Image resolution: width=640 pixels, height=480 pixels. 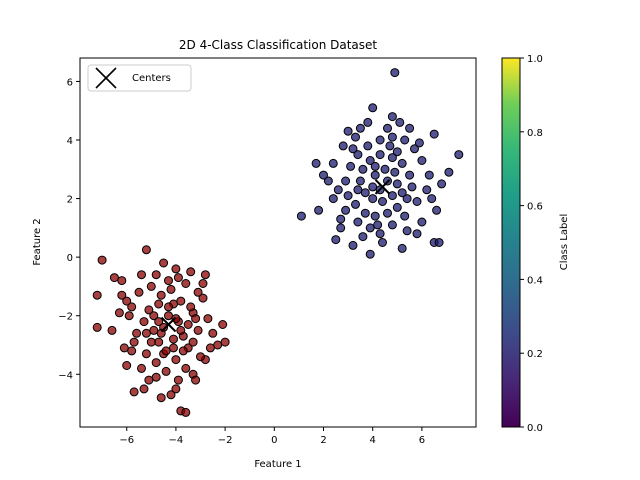 I want to click on legend-box, so click(x=139, y=78).